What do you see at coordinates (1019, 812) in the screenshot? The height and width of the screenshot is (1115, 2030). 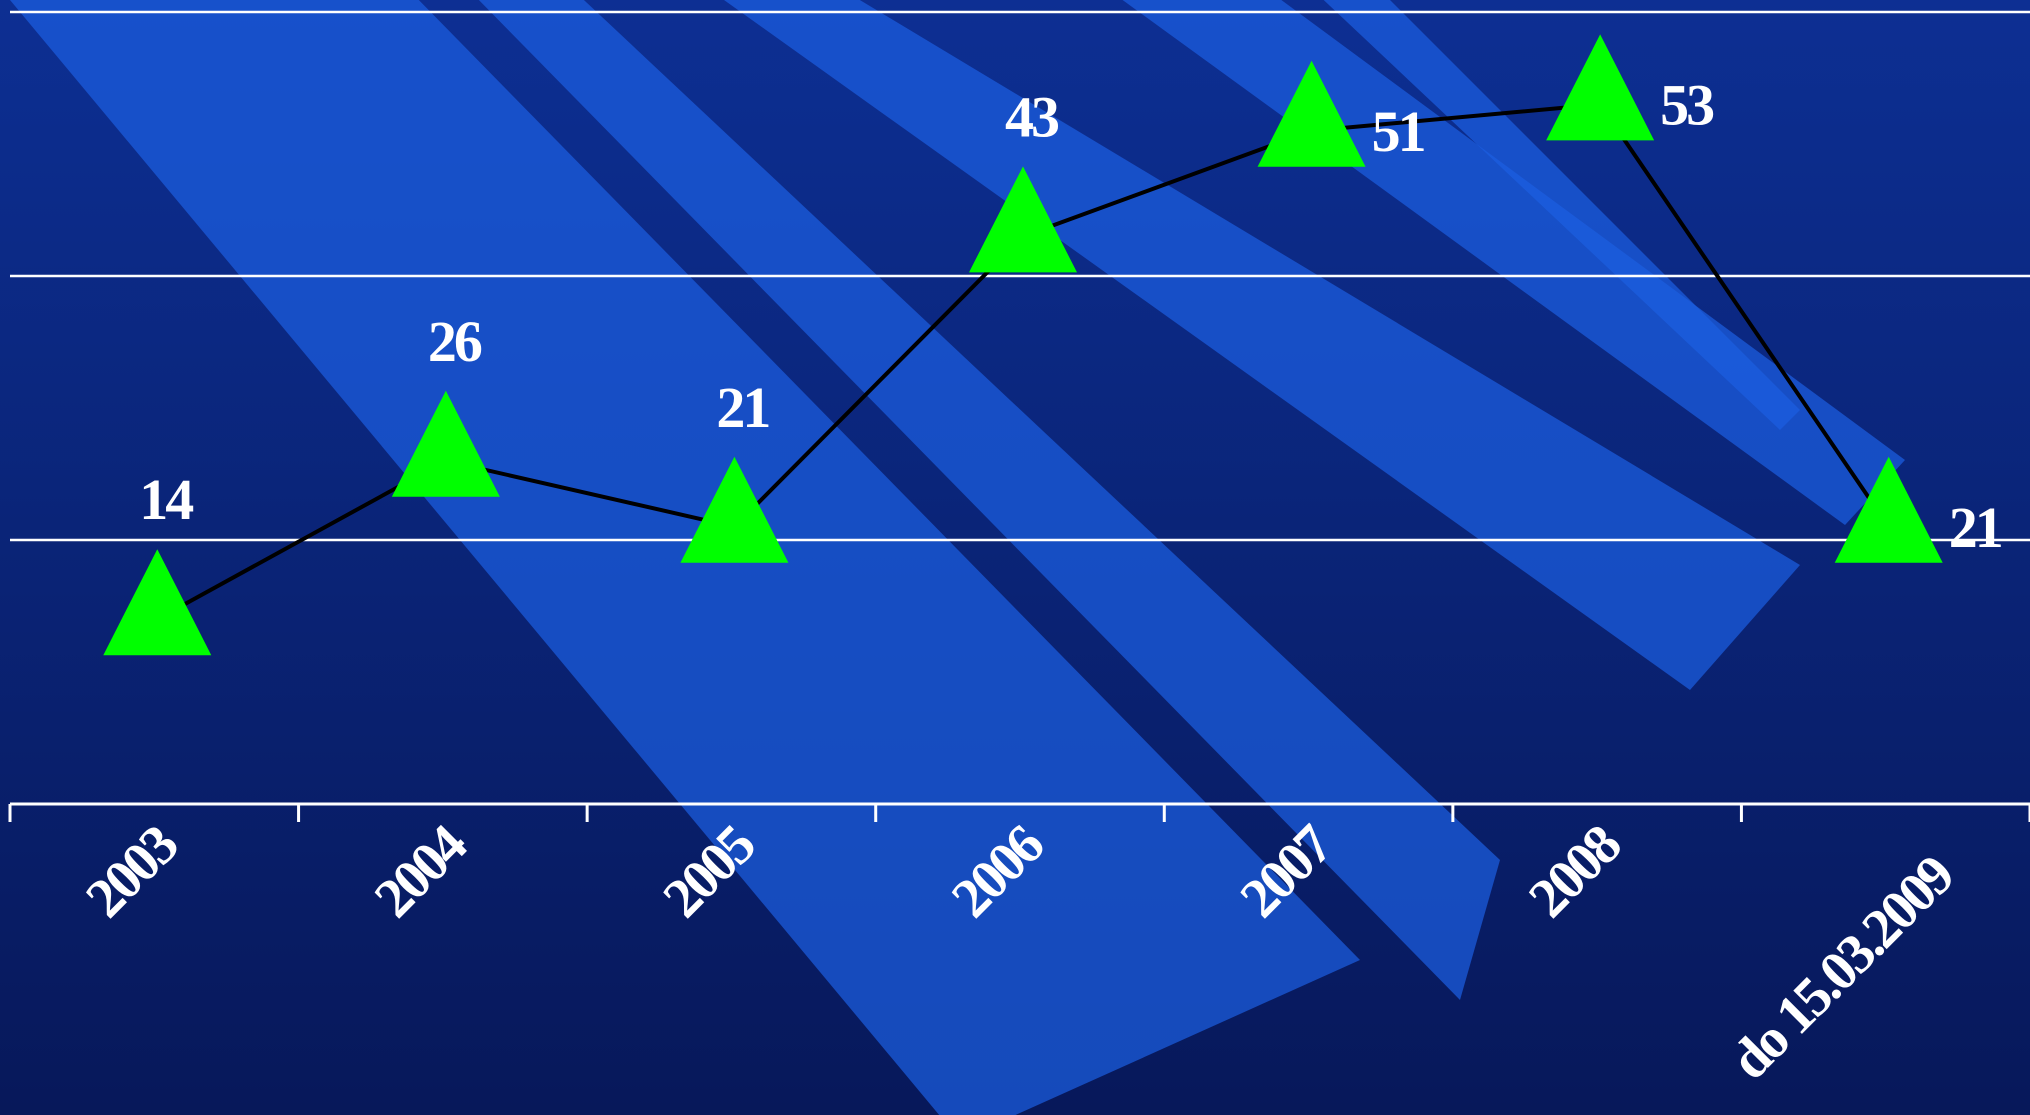 I see `x-axis` at bounding box center [1019, 812].